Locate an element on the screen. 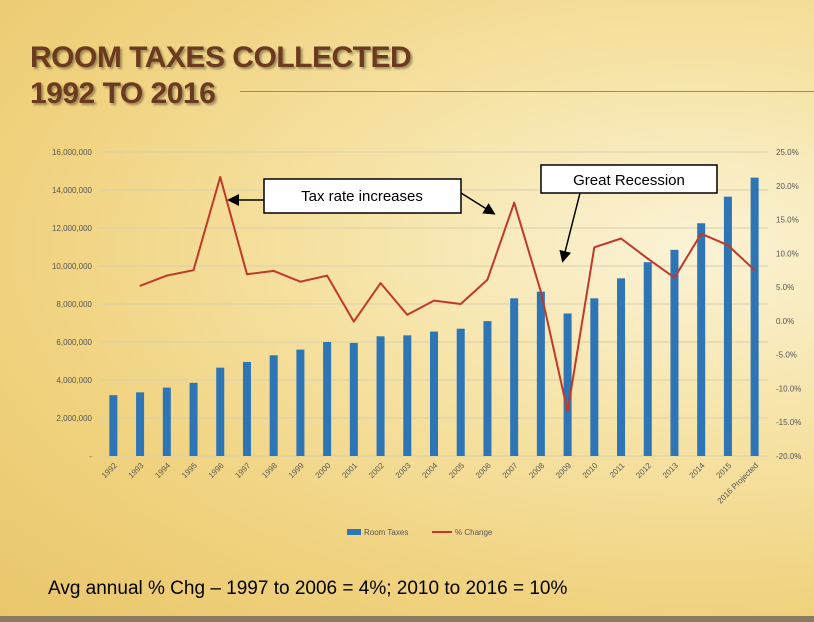 The image size is (814, 622). left-tick-label: 14,000,000 is located at coordinates (72, 190).